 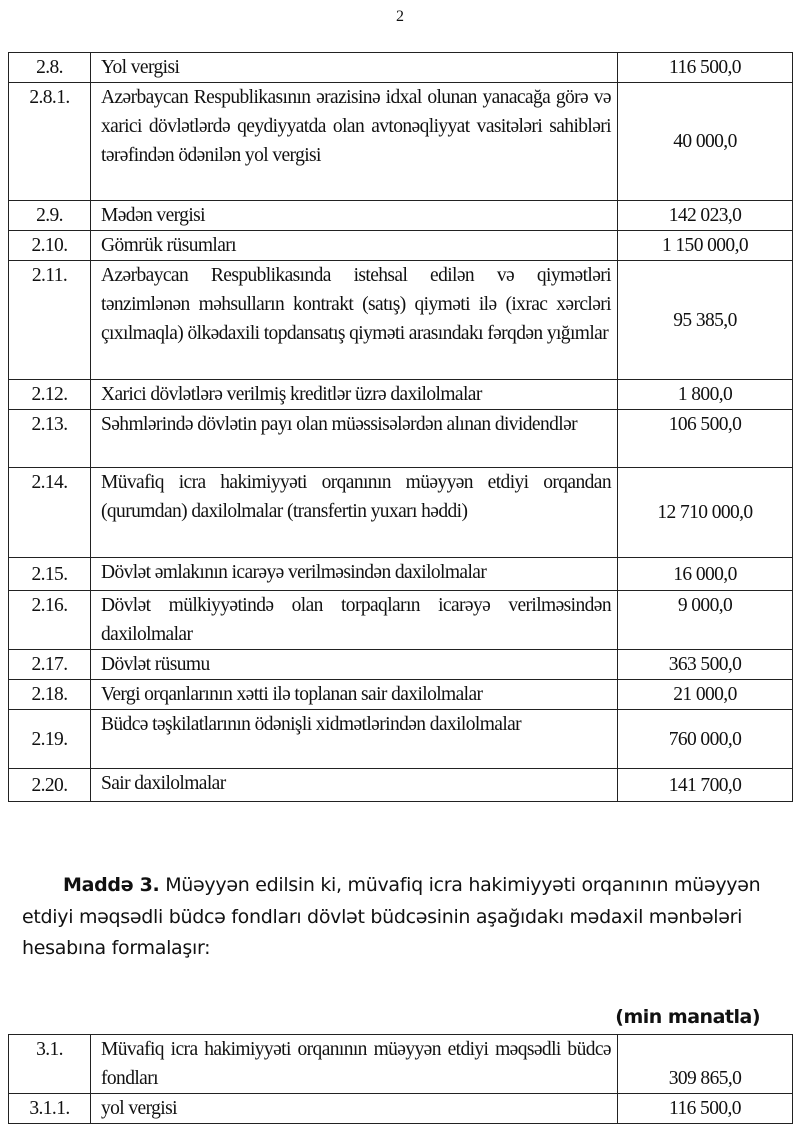 I want to click on row-amount: 1 800,0, so click(x=705, y=394).